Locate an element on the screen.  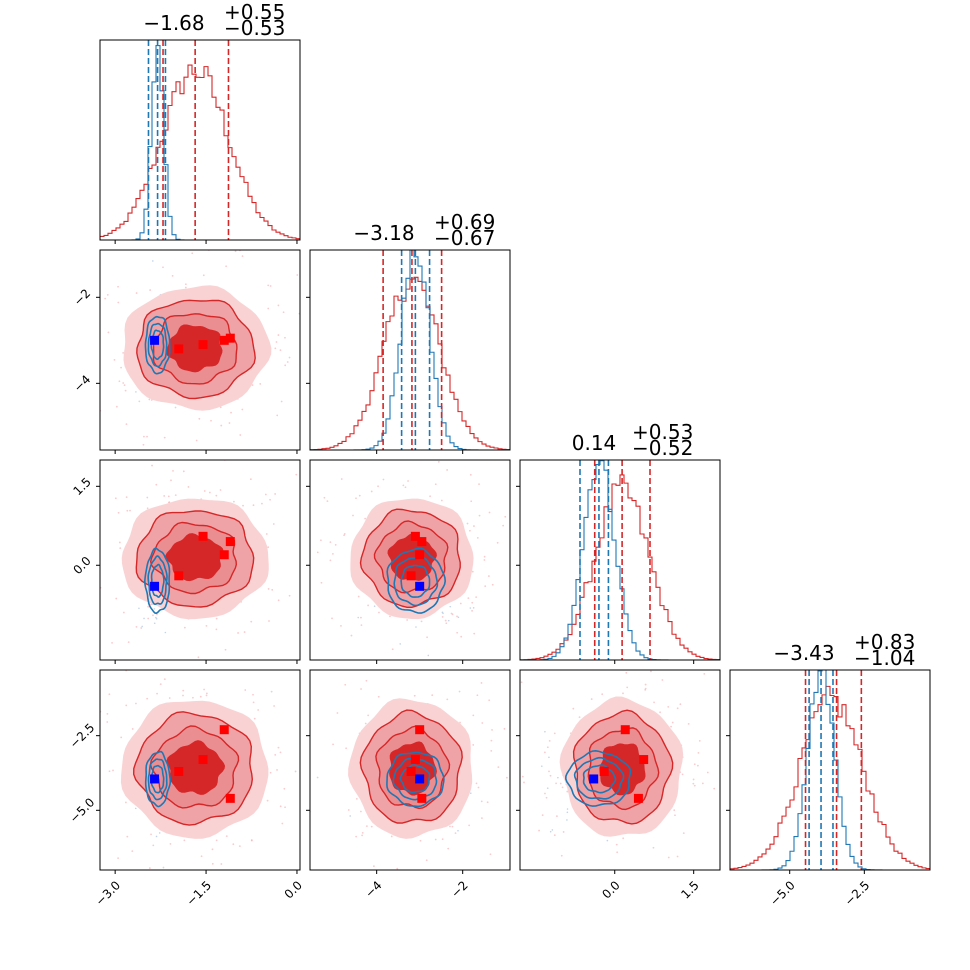
x-tick-label: 0.0 is located at coordinates (610, 889).